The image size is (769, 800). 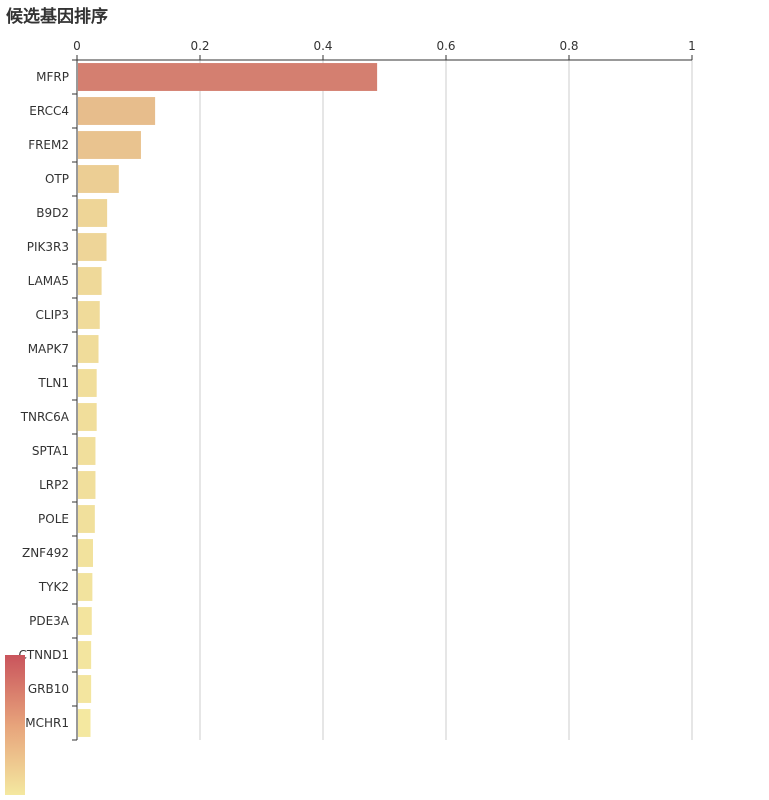 What do you see at coordinates (53, 587) in the screenshot?
I see `y-category-label: TYK2` at bounding box center [53, 587].